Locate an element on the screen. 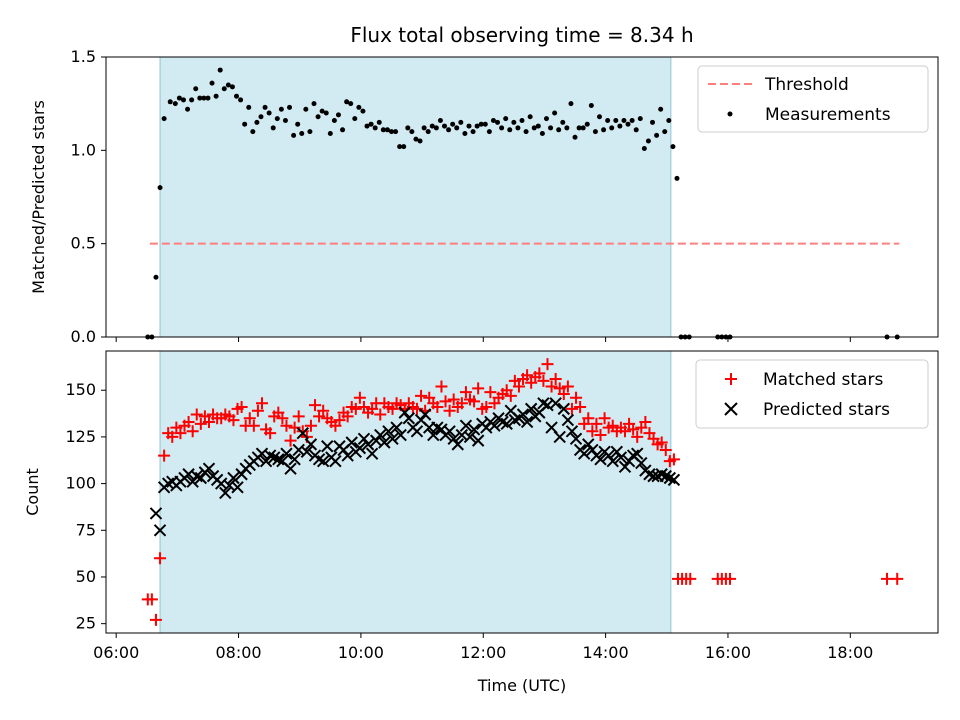 The image size is (960, 720). x-tick-label: 06:00 is located at coordinates (116, 652).